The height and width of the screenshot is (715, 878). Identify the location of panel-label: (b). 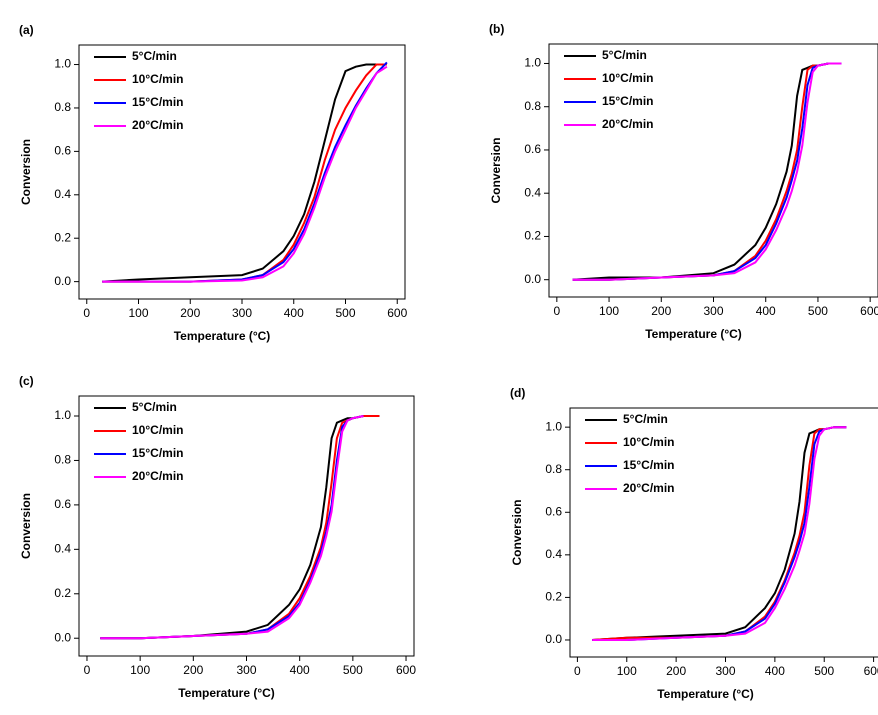
(496, 29).